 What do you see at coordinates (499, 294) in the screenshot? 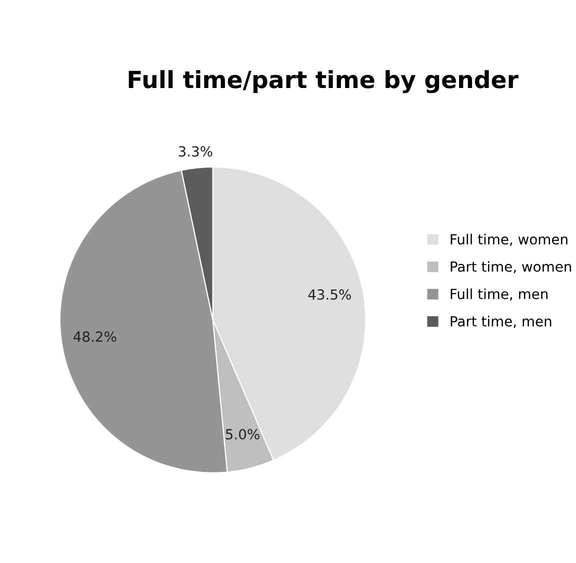
I see `legend-label: Full time, men` at bounding box center [499, 294].